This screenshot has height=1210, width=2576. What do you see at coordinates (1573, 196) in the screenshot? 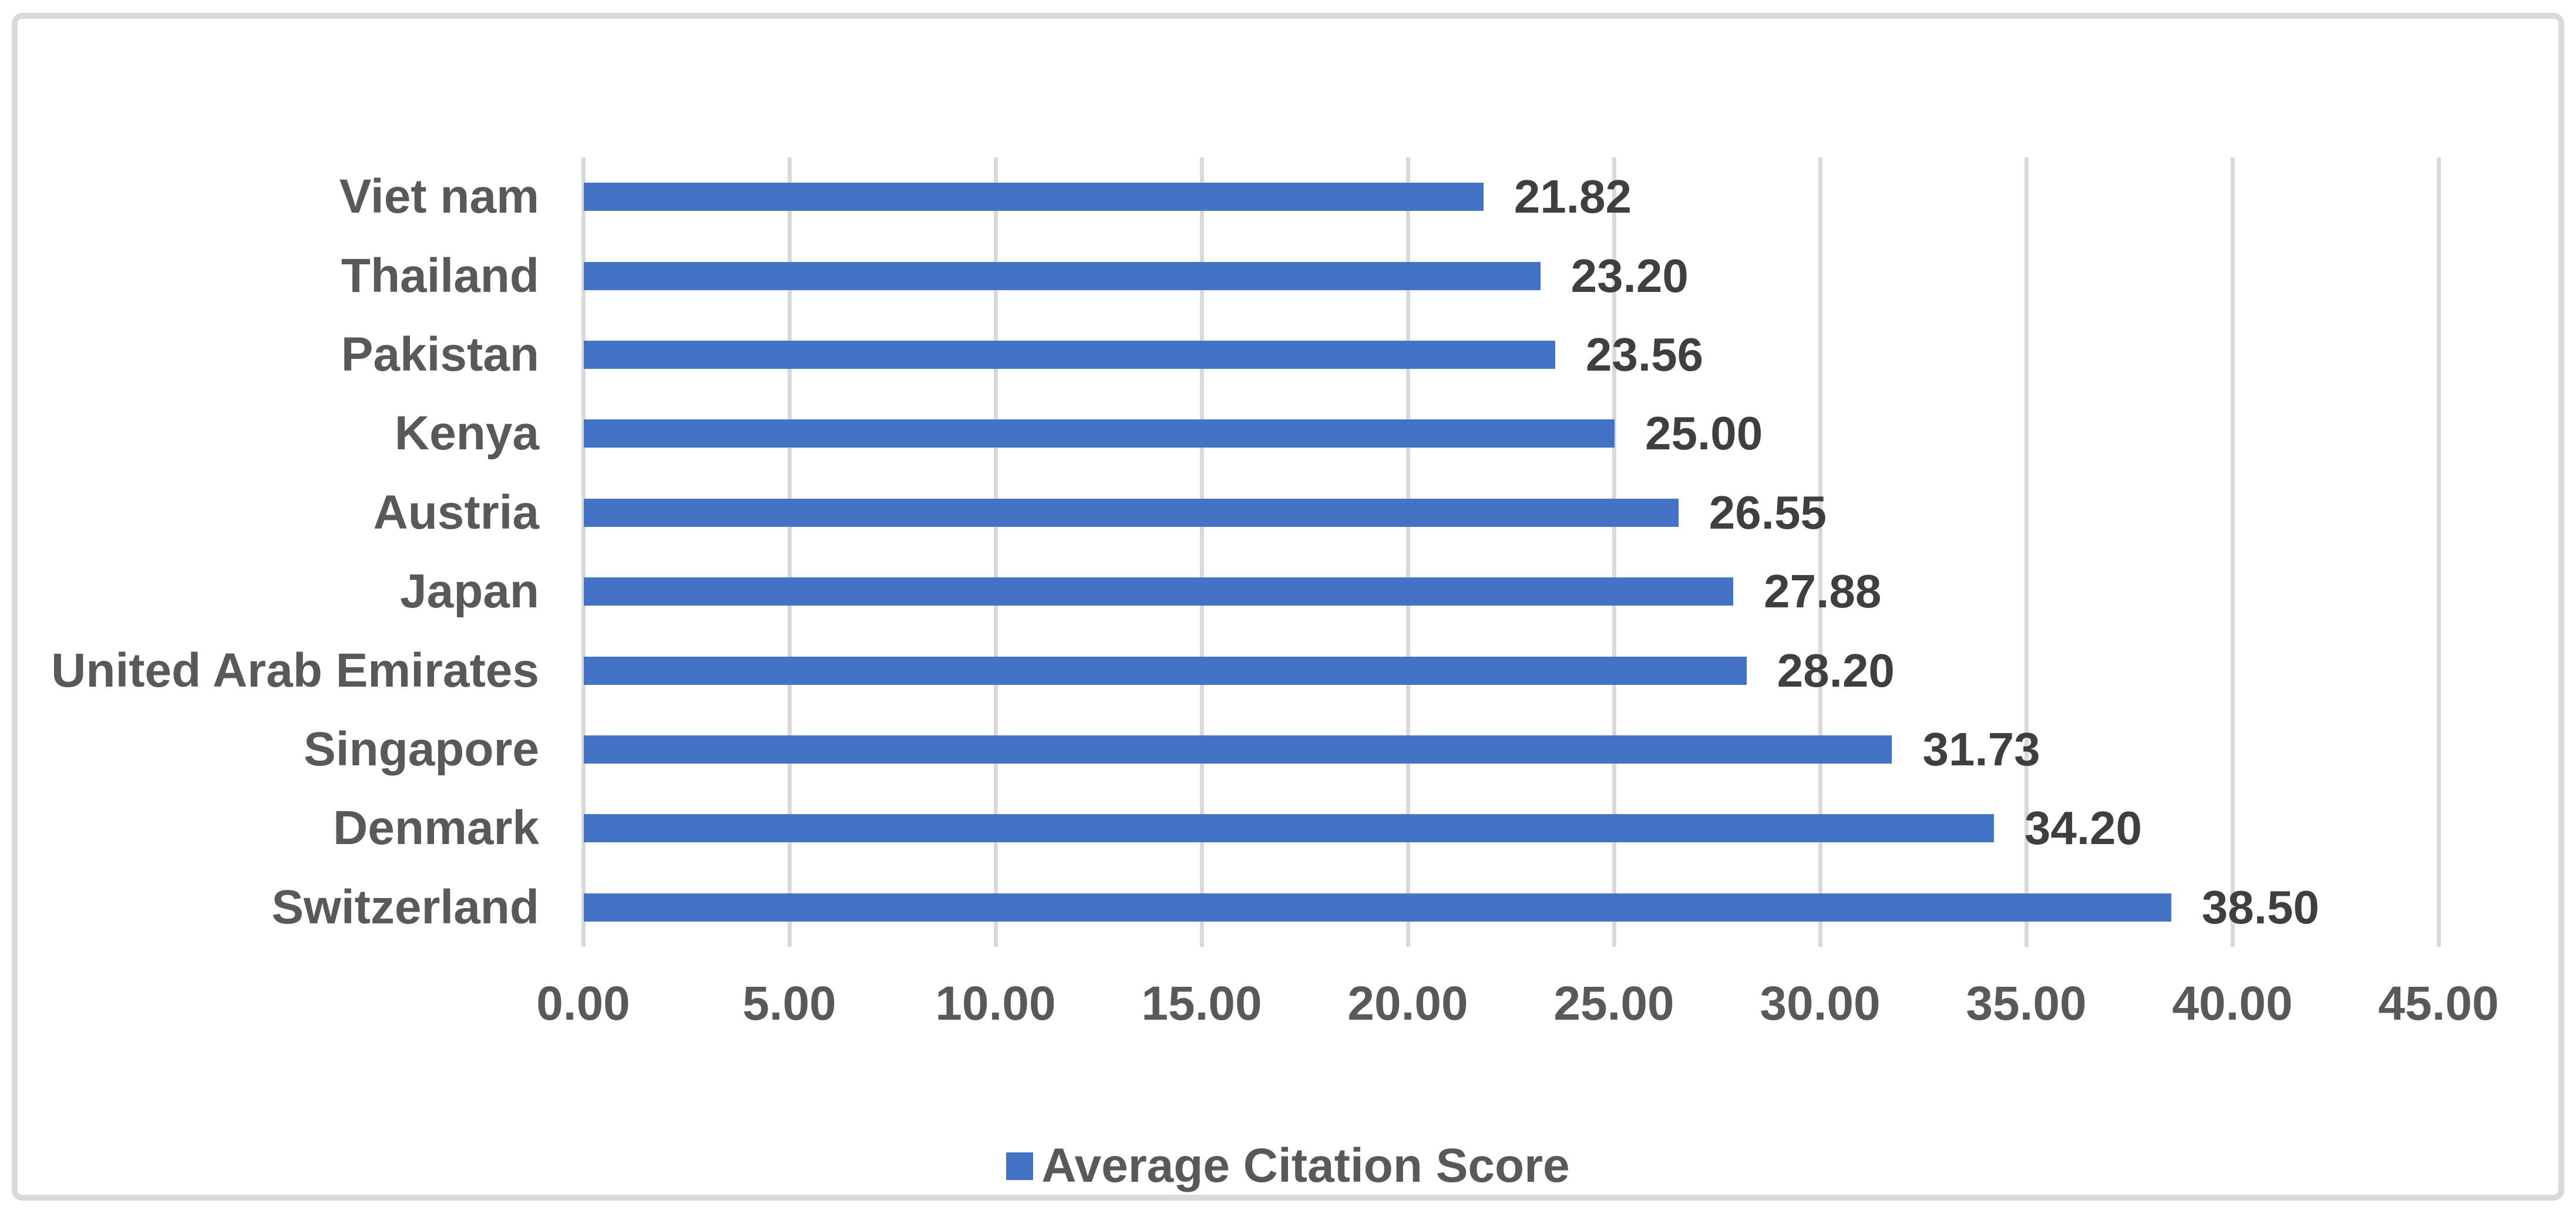
I see `bar-value-label: 21.82` at bounding box center [1573, 196].